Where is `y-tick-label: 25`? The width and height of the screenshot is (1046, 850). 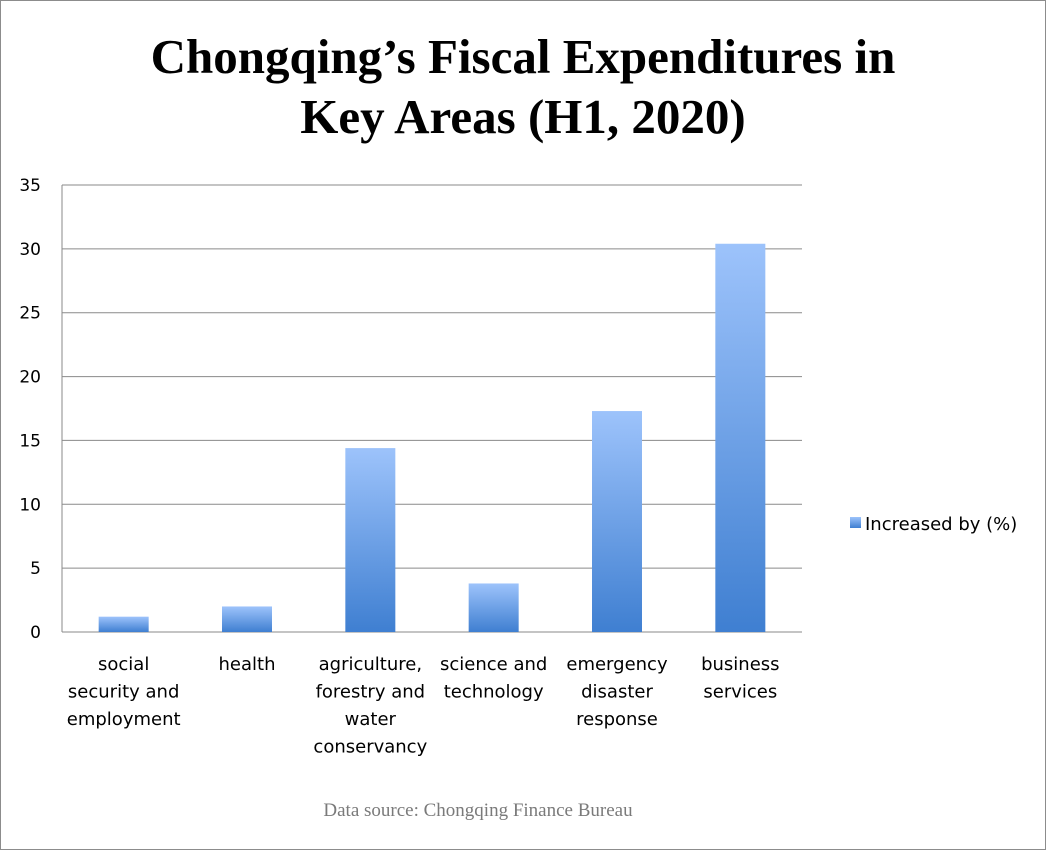
y-tick-label: 25 is located at coordinates (30, 314).